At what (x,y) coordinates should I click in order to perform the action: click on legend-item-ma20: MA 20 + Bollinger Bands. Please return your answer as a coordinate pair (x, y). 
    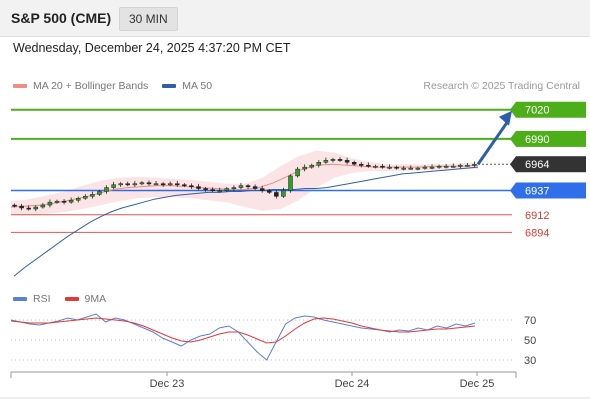
    Looking at the image, I should click on (80, 86).